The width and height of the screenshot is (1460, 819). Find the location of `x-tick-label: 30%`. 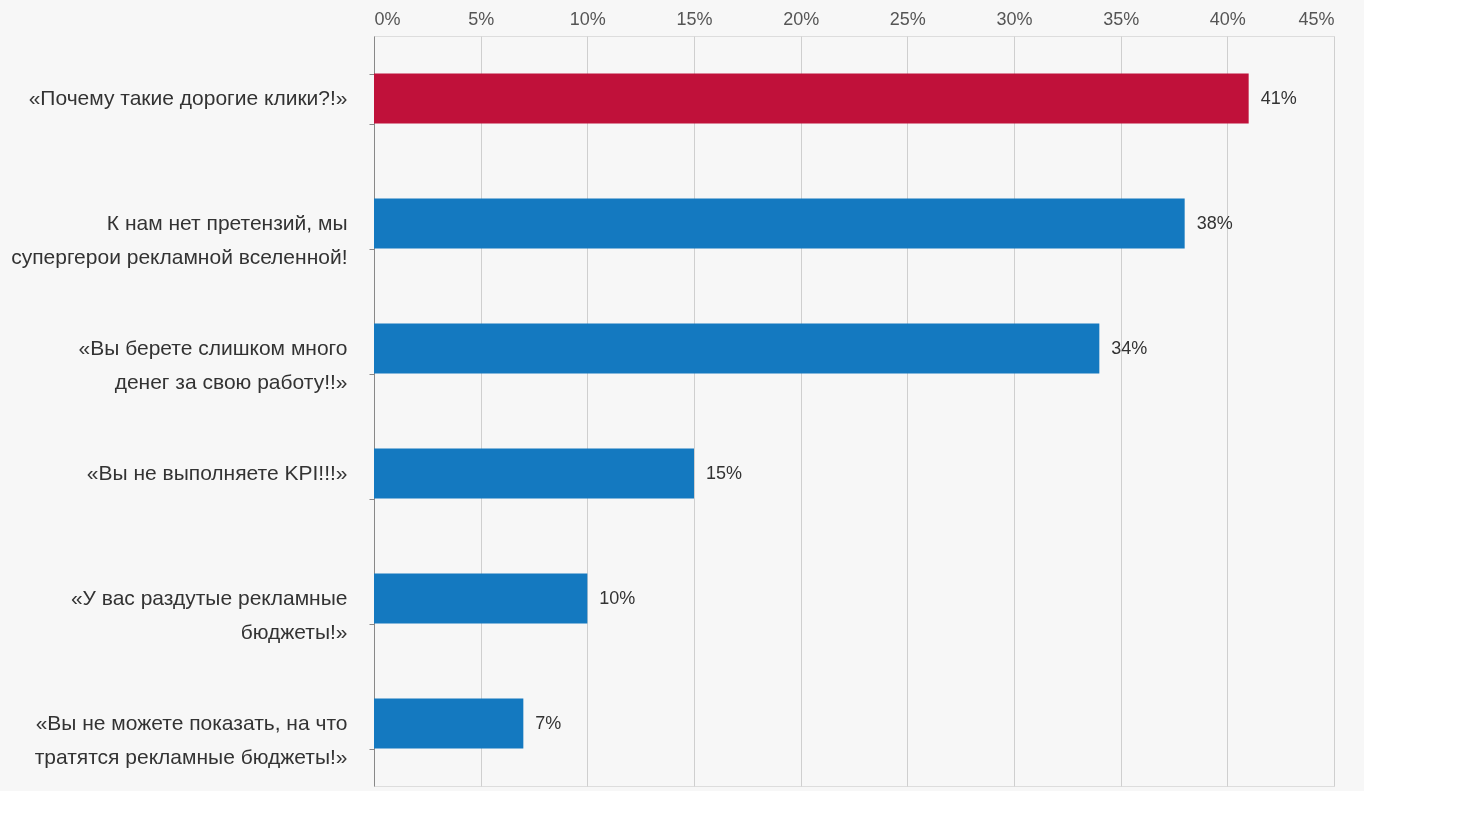

x-tick-label: 30% is located at coordinates (1014, 18).